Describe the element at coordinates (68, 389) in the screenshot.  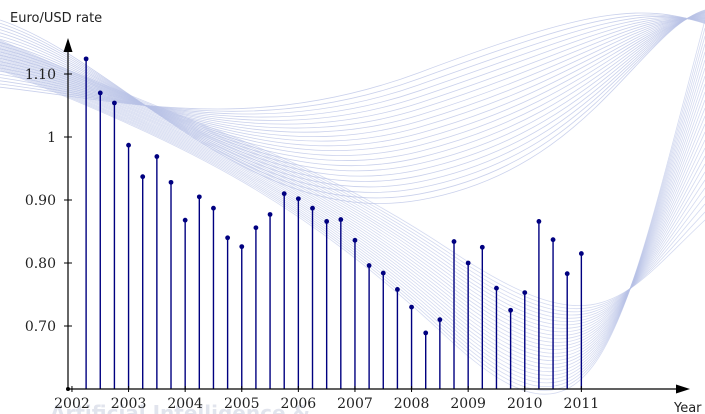
I see `origin-dot` at that location.